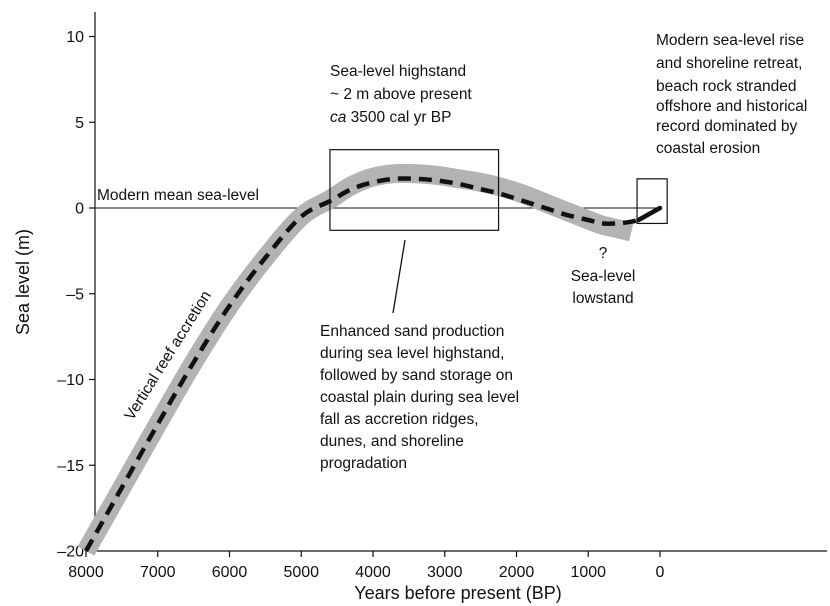 The width and height of the screenshot is (830, 606). Describe the element at coordinates (727, 126) in the screenshot. I see `modern-line-5: record dominated by` at that location.